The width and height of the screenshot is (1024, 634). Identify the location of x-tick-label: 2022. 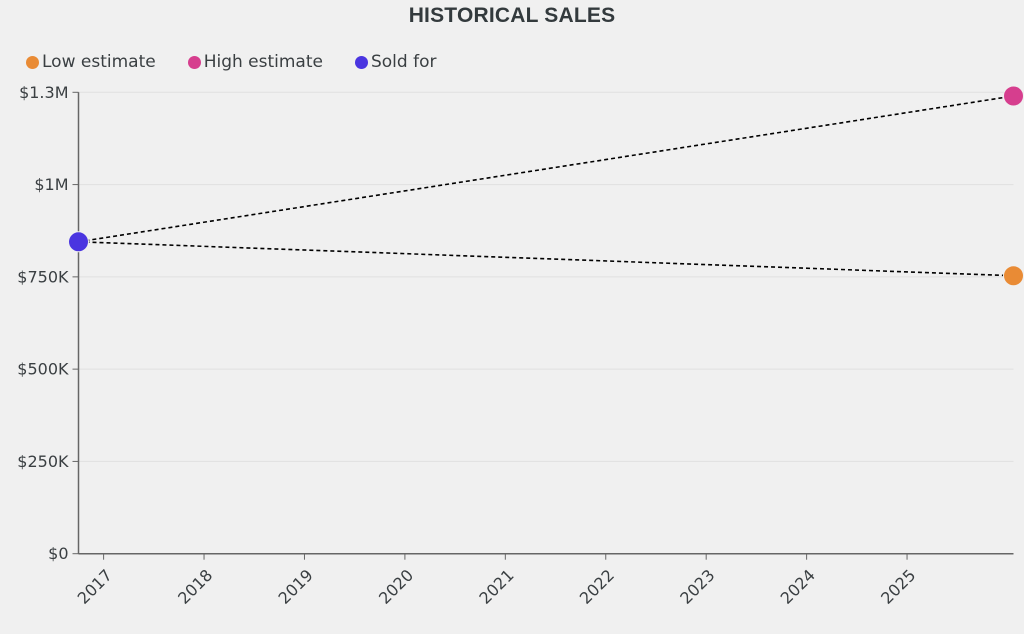
(597, 587).